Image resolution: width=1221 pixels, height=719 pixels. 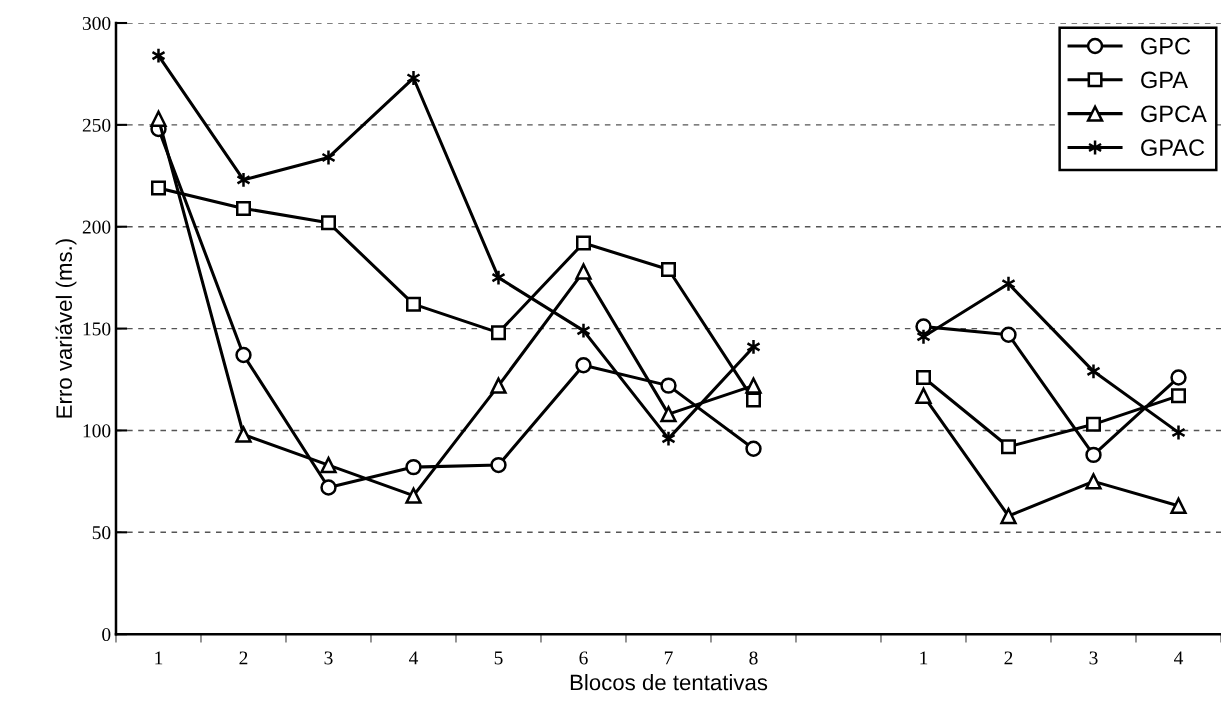 What do you see at coordinates (1164, 80) in the screenshot?
I see `legend-label: GPA` at bounding box center [1164, 80].